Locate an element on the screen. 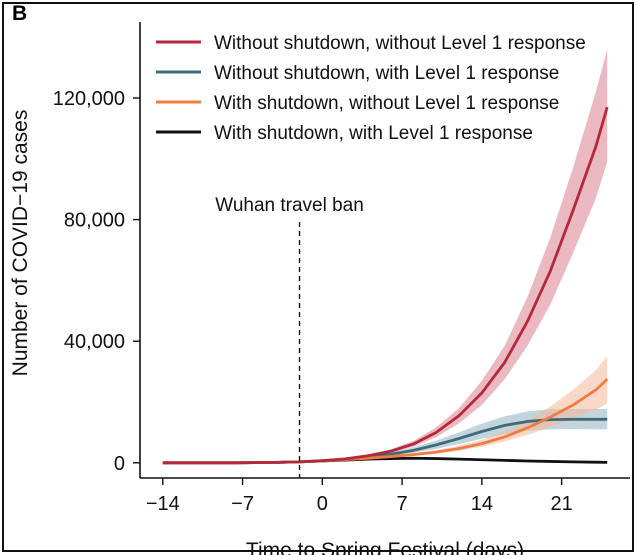  y-tick-label: 0 is located at coordinates (119, 464).